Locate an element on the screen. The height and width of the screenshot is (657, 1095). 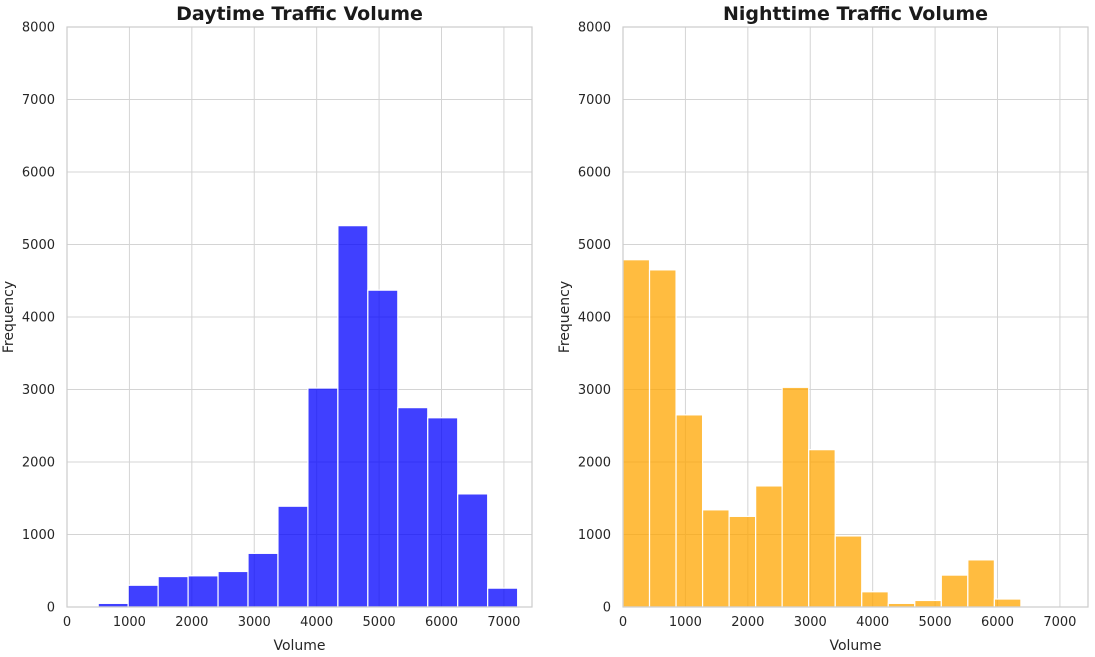
chart-title: Nighttime Traffic Volume is located at coordinates (855, 14).